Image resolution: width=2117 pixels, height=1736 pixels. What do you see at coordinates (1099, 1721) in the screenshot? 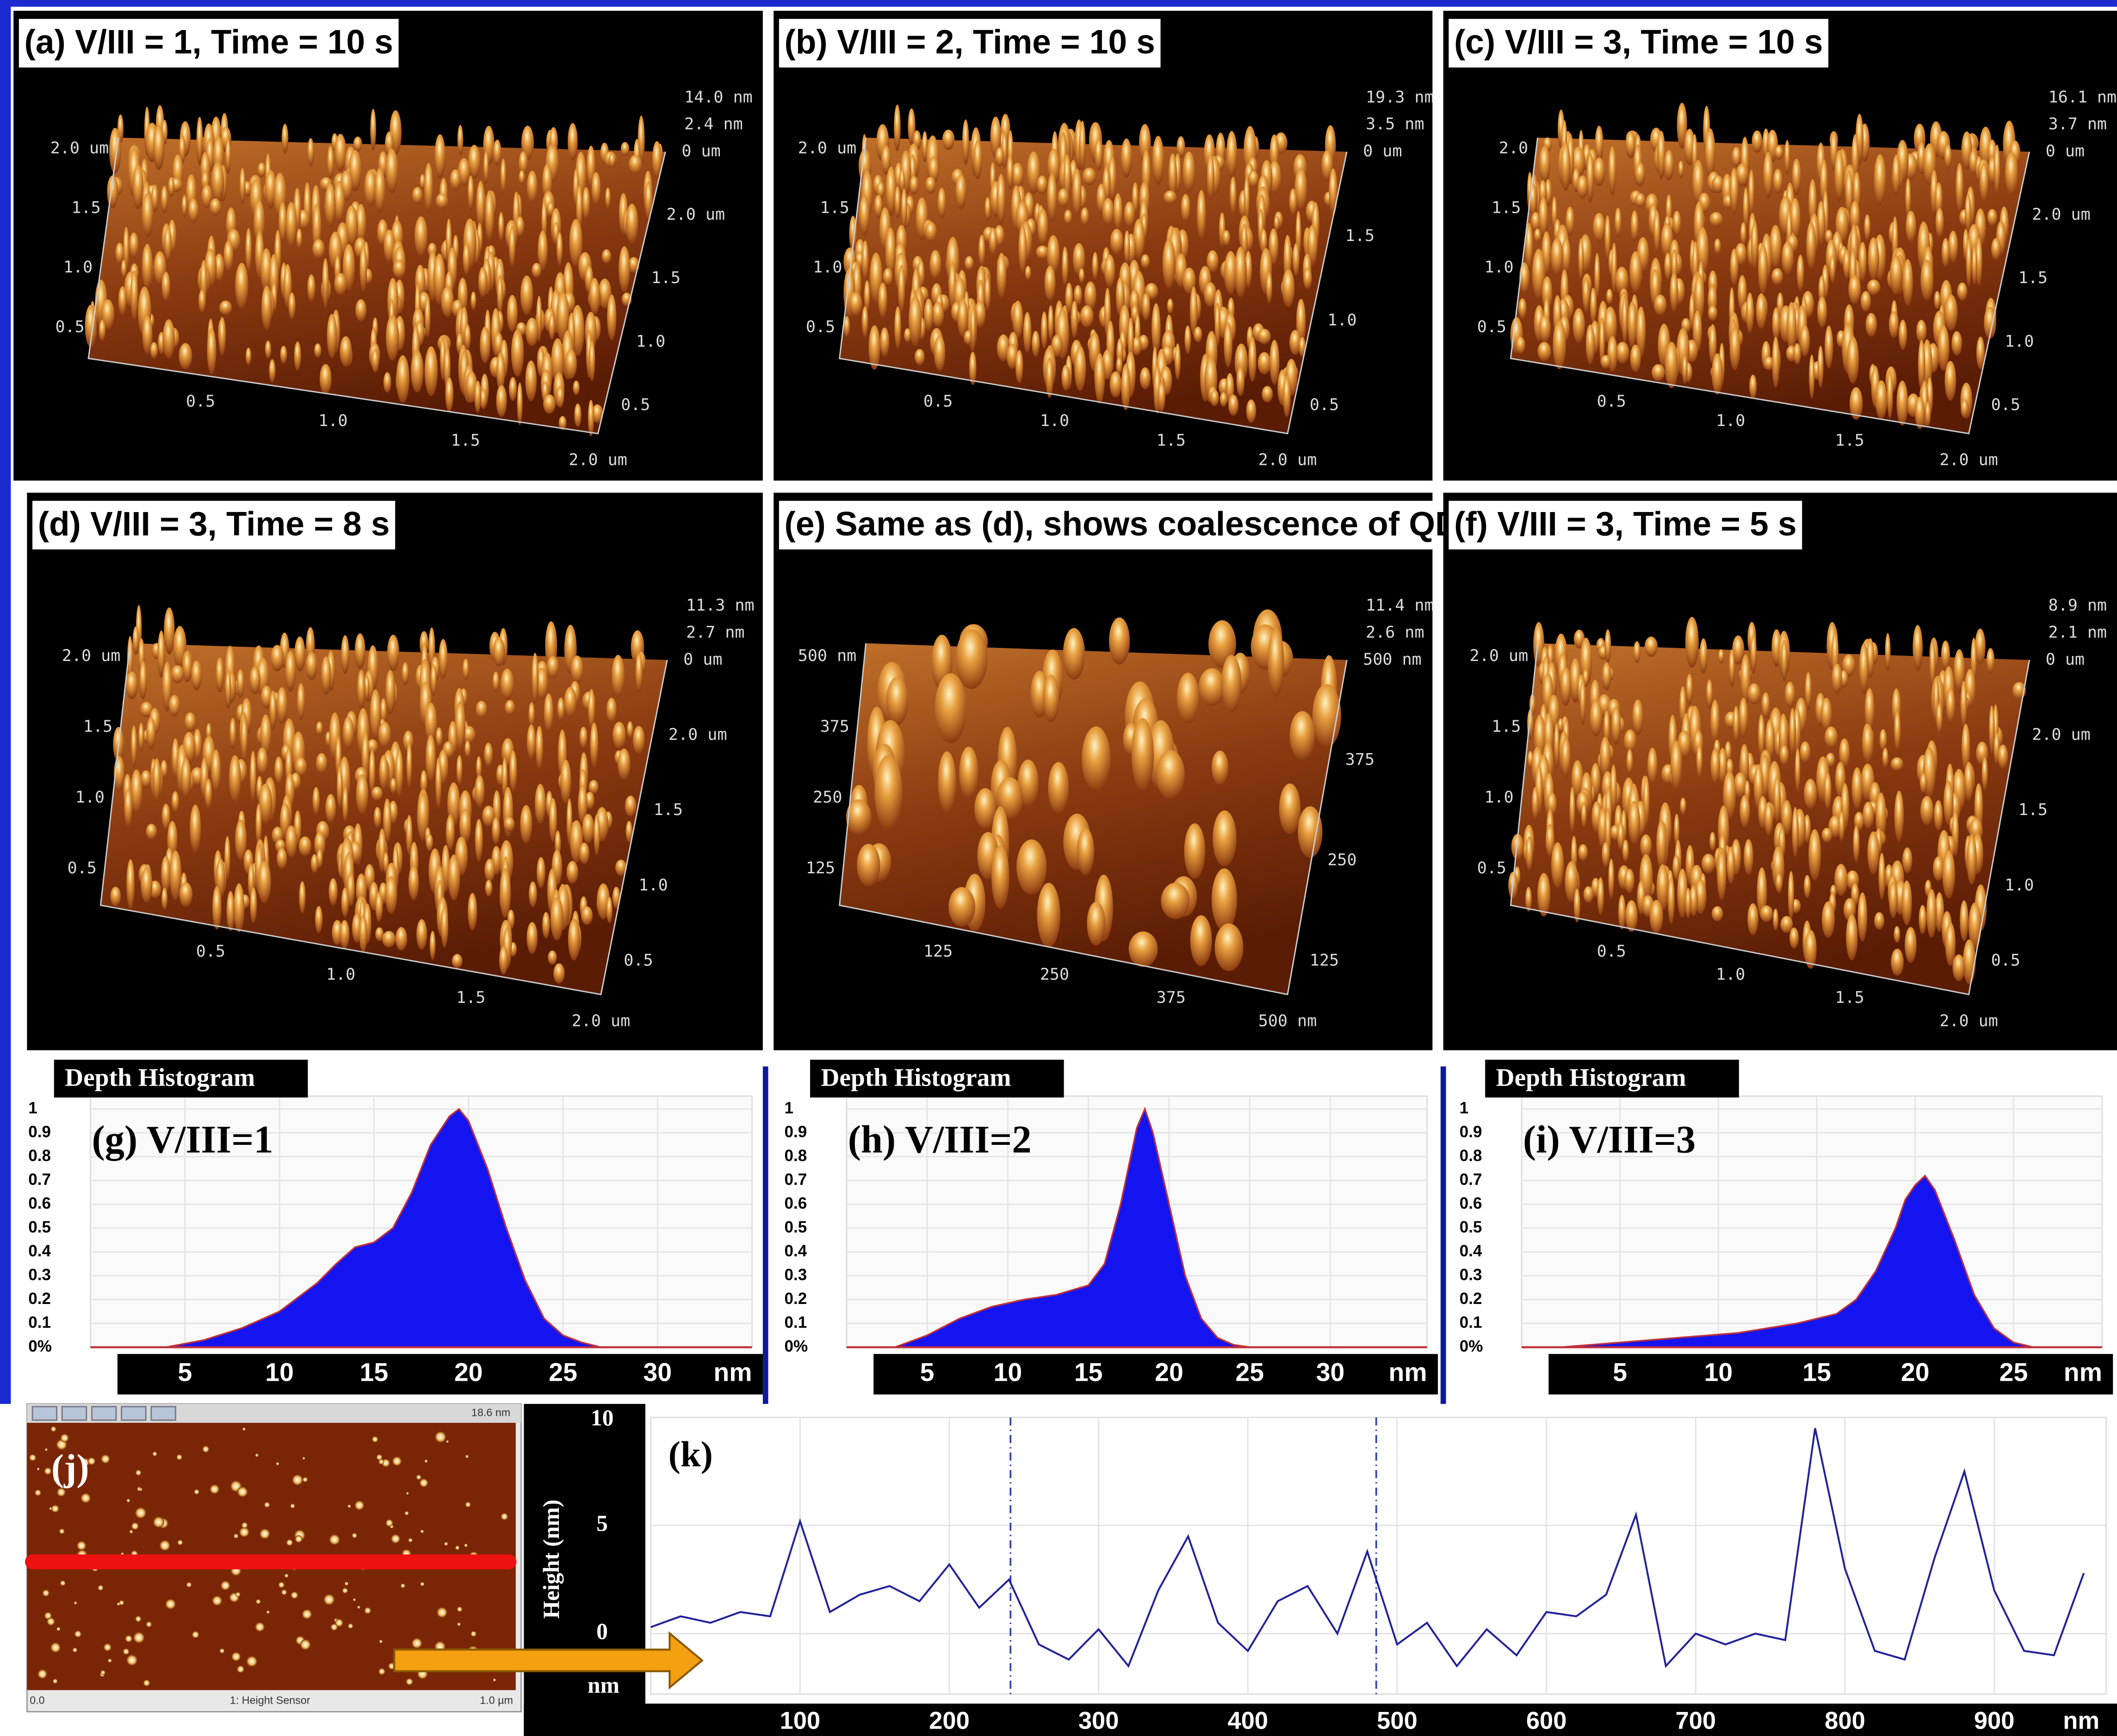
I see `x-tick-label: 300` at bounding box center [1099, 1721].